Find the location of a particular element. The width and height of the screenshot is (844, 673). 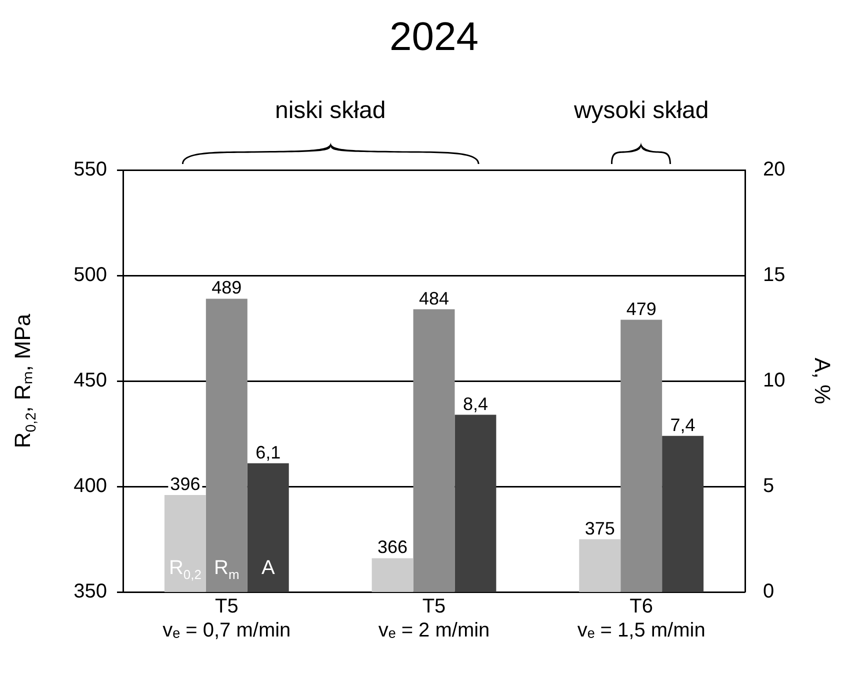

y2-tick-label: 0 is located at coordinates (768, 591).